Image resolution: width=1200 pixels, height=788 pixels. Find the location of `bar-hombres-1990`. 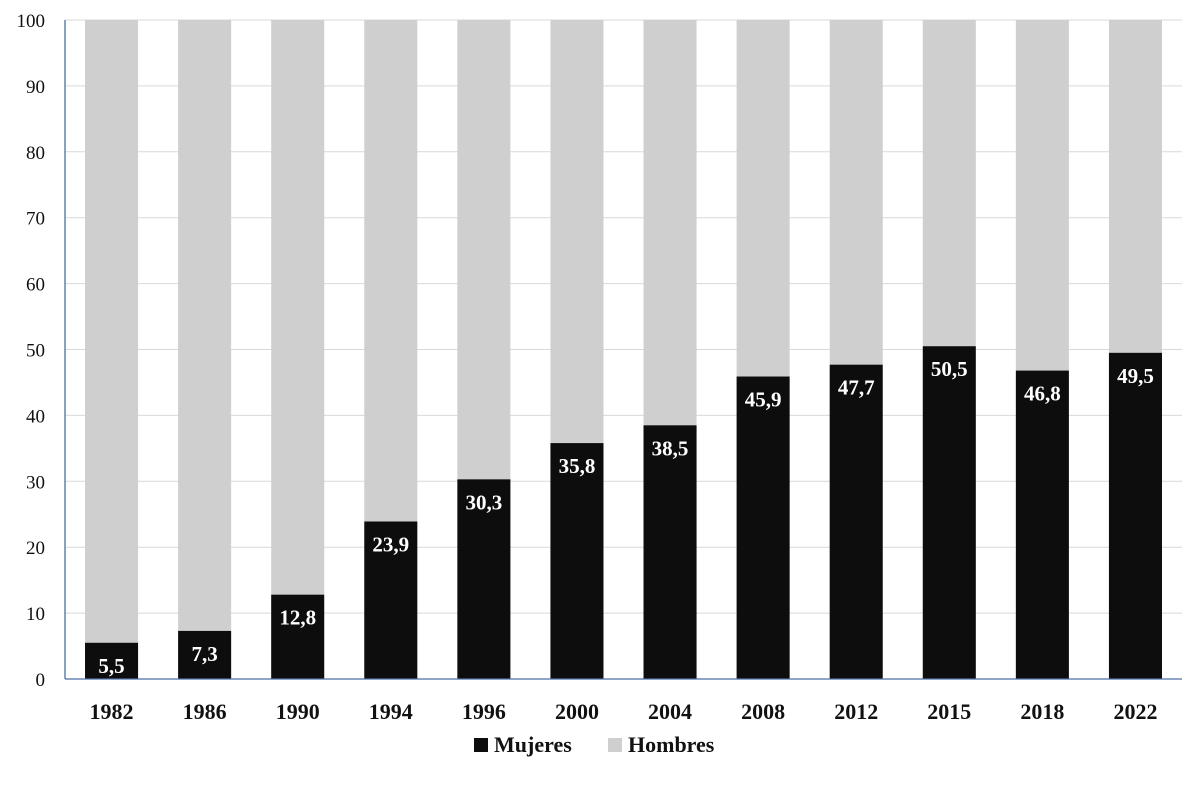

bar-hombres-1990 is located at coordinates (298, 307).